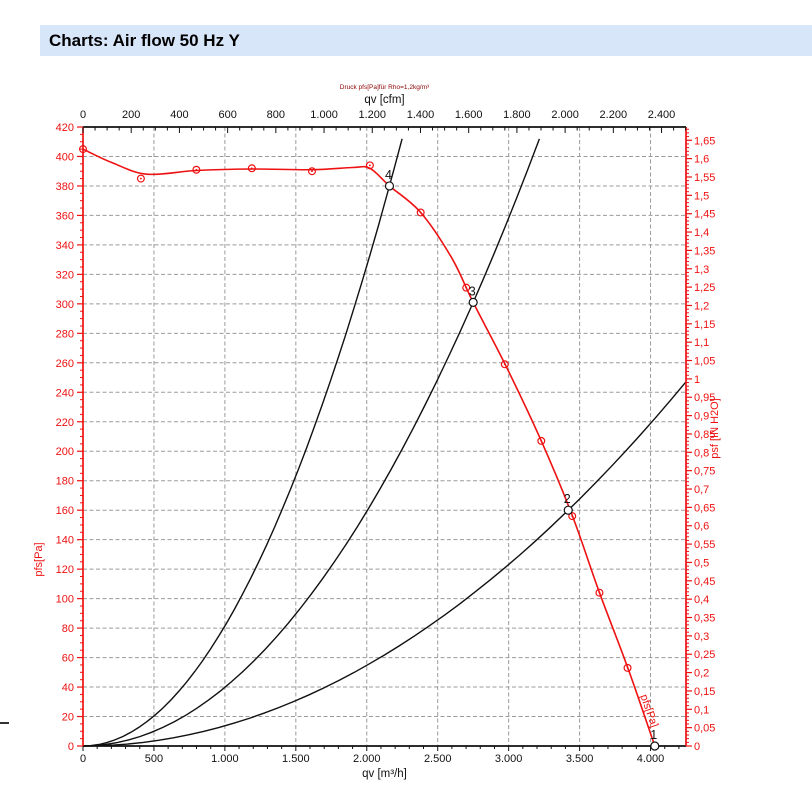 Image resolution: width=812 pixels, height=797 pixels. Describe the element at coordinates (704, 582) in the screenshot. I see `label: 0,45` at that location.